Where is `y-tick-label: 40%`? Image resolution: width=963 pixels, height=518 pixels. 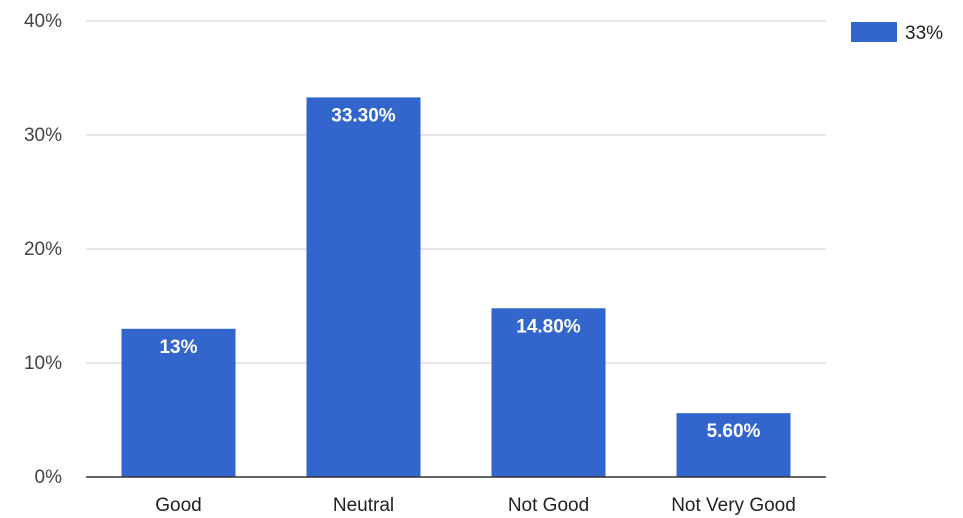 y-tick-label: 40% is located at coordinates (43, 21).